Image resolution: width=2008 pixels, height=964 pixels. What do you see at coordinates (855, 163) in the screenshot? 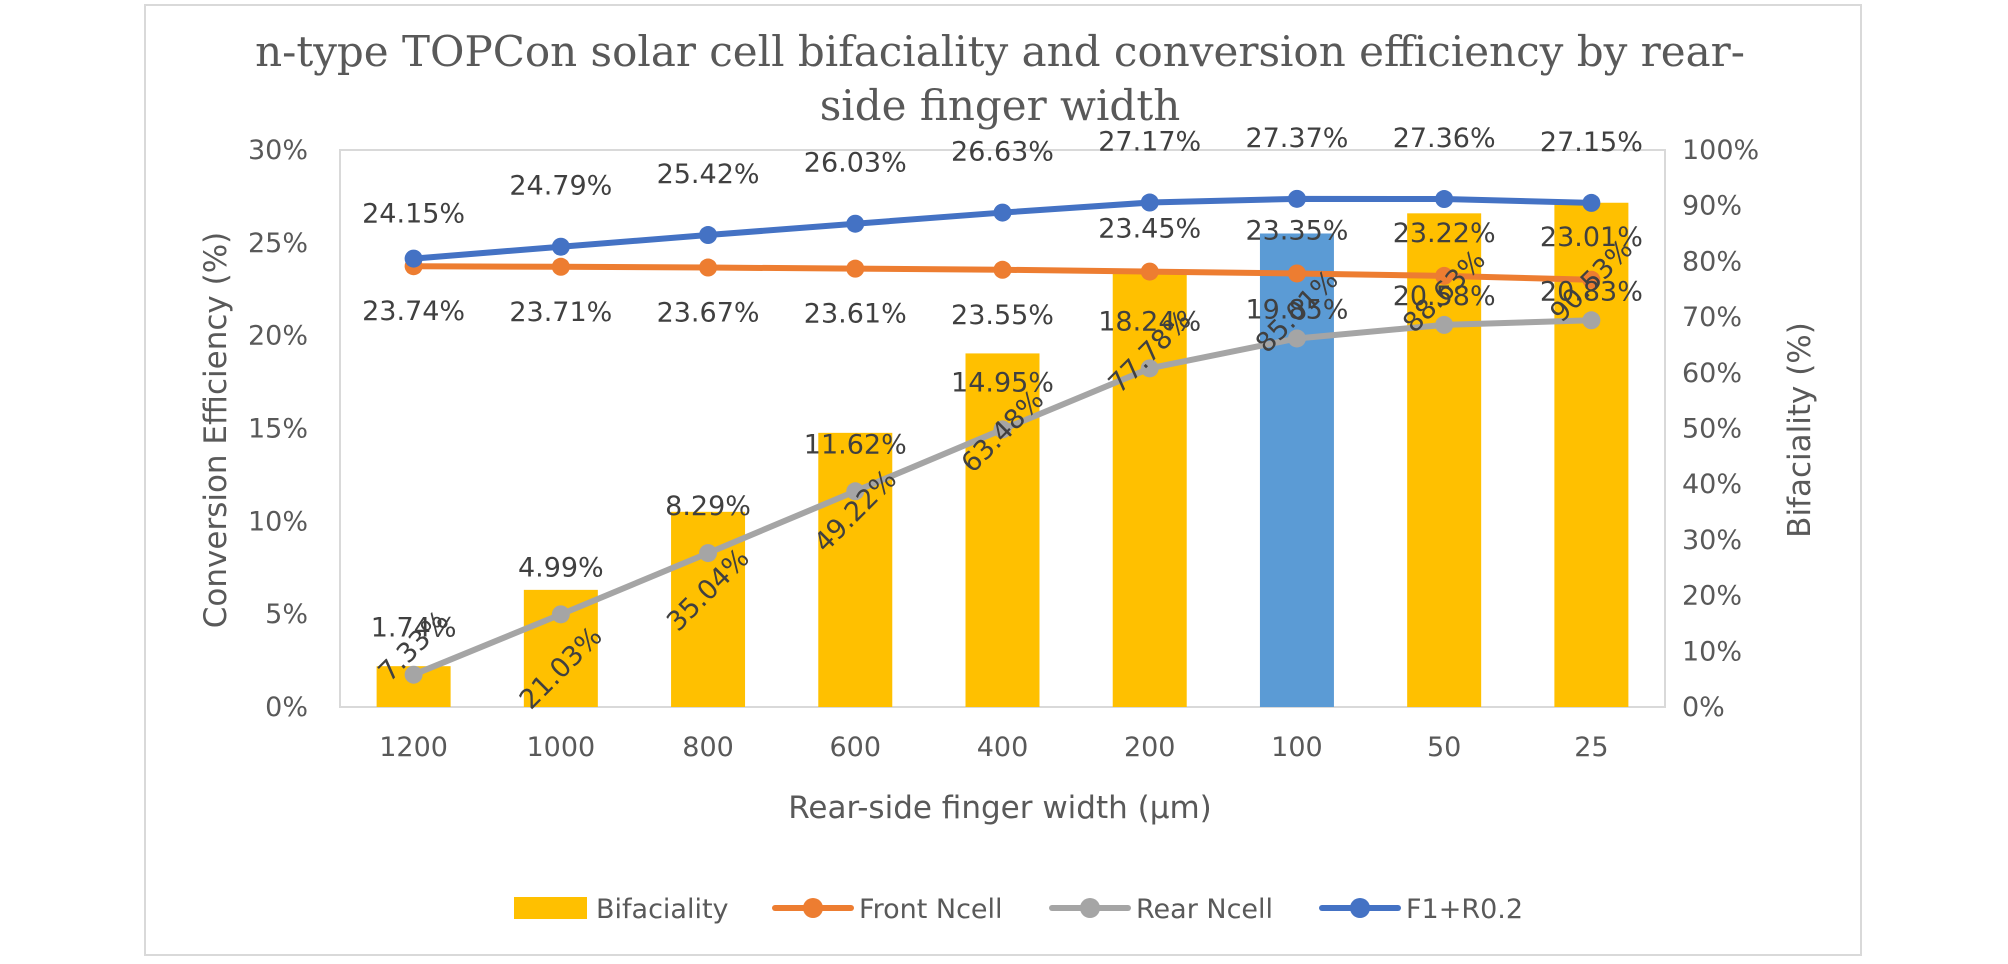
I see `data-label-f1-r0-2: 26.03%` at bounding box center [855, 163].